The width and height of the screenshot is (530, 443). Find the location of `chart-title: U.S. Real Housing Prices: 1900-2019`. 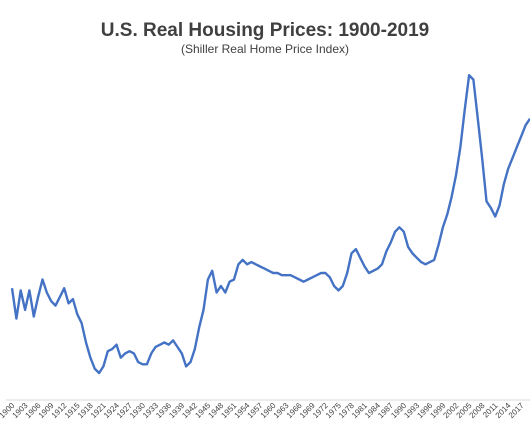

chart-title: U.S. Real Housing Prices: 1900-2019 is located at coordinates (265, 30).